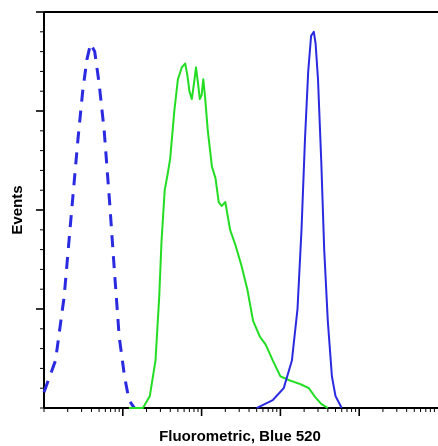 The image size is (438, 446). Describe the element at coordinates (239, 412) in the screenshot. I see `x-axis-ticks` at that location.